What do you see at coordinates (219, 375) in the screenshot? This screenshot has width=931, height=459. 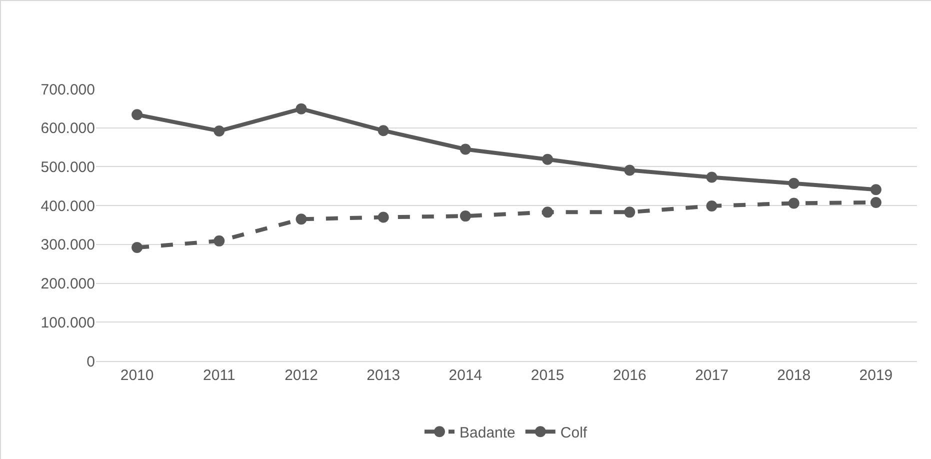 I see `x-tick-label: 2011` at bounding box center [219, 375].